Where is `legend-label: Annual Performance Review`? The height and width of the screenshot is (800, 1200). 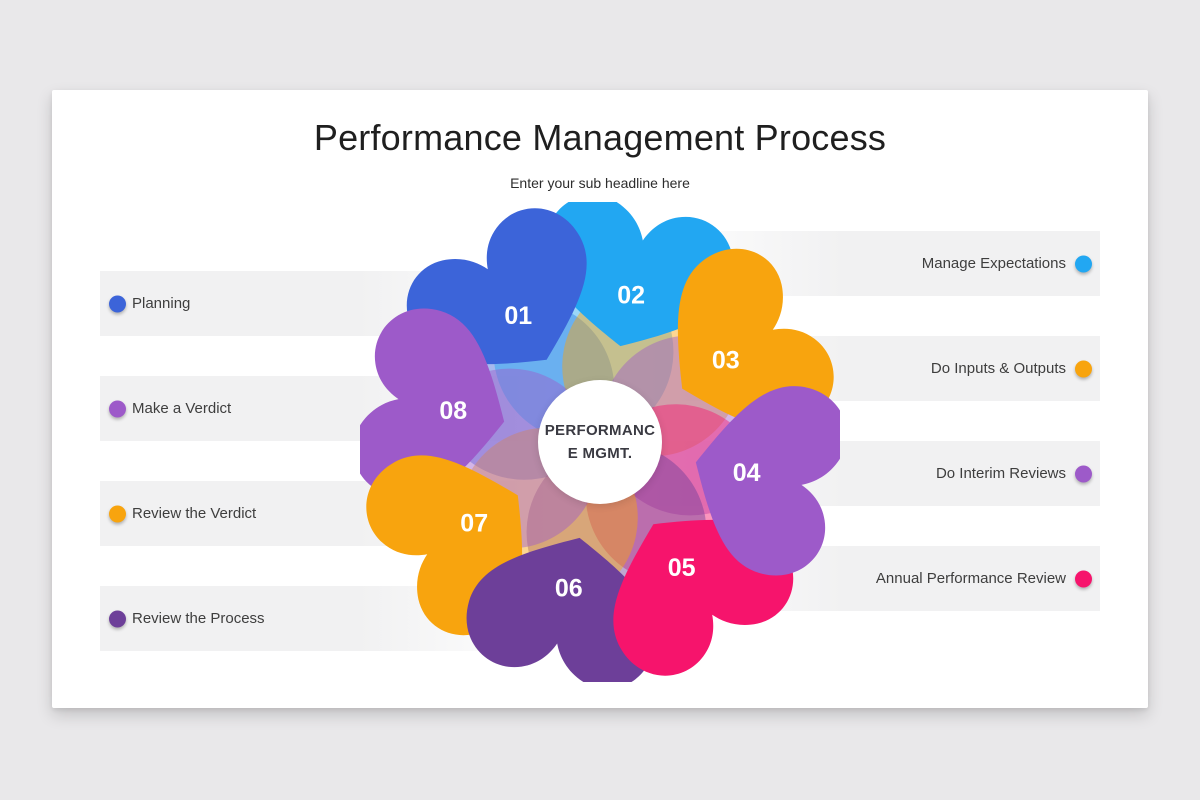 legend-label: Annual Performance Review is located at coordinates (970, 578).